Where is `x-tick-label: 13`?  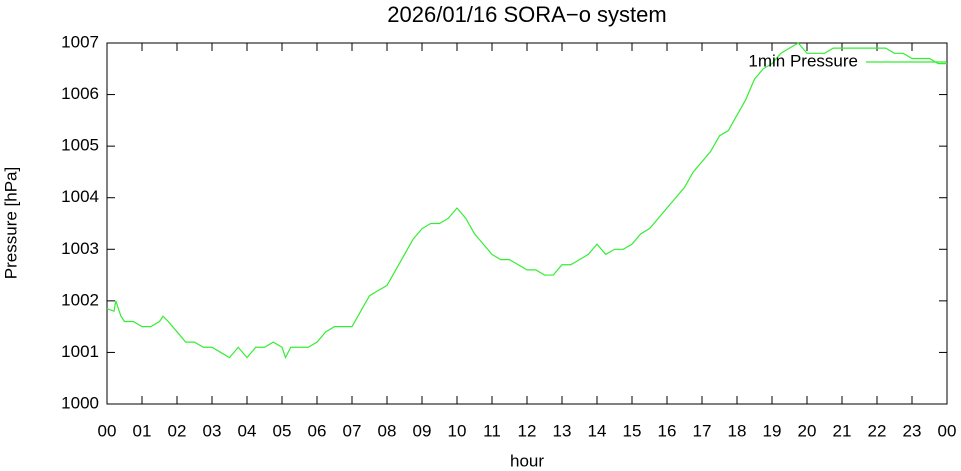 x-tick-label: 13 is located at coordinates (562, 430).